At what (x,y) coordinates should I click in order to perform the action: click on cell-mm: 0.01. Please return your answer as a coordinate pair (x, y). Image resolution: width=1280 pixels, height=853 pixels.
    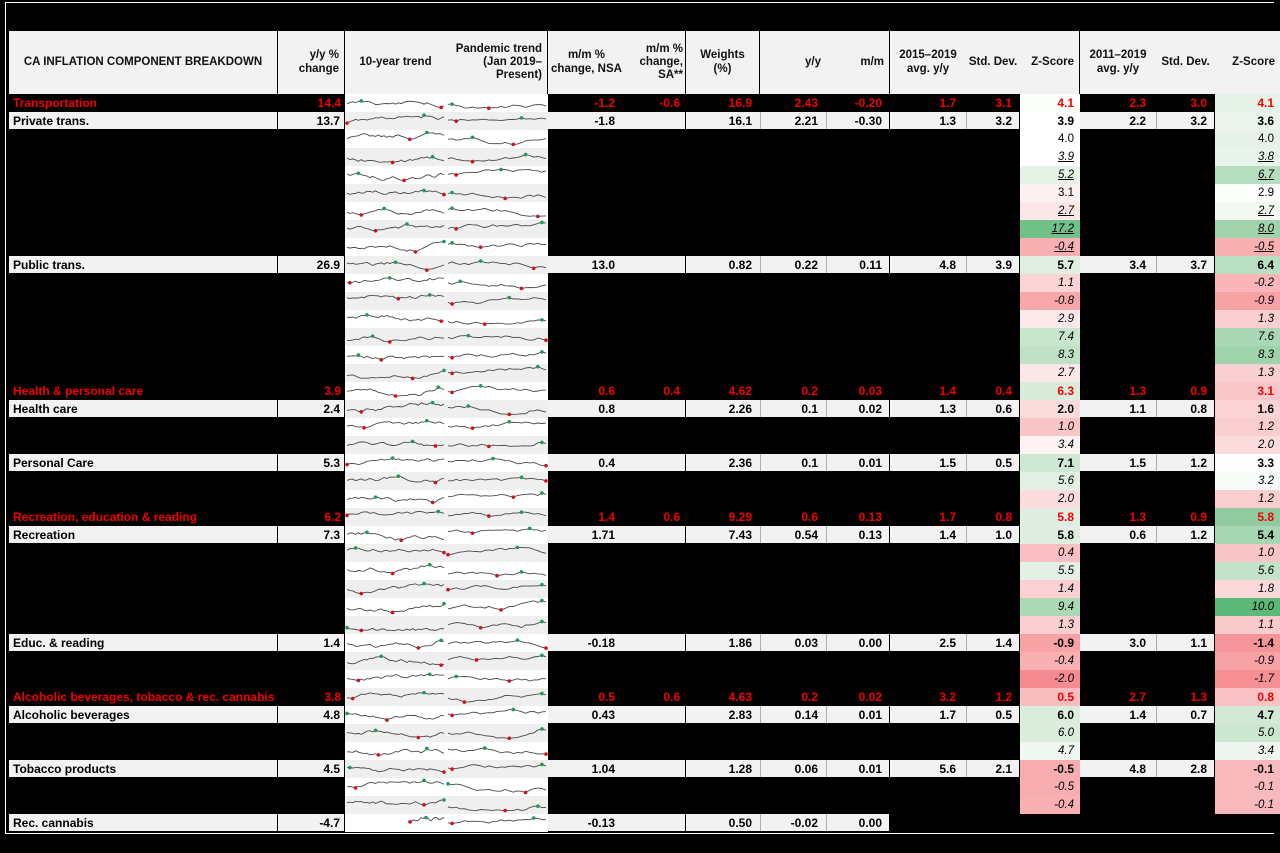
    Looking at the image, I should click on (870, 768).